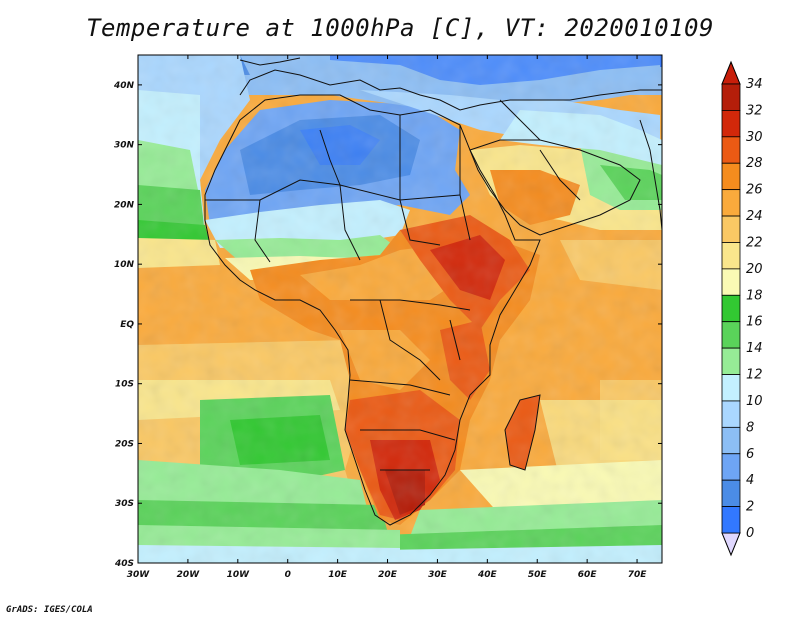  I want to click on colorbar-label: 30, so click(754, 137).